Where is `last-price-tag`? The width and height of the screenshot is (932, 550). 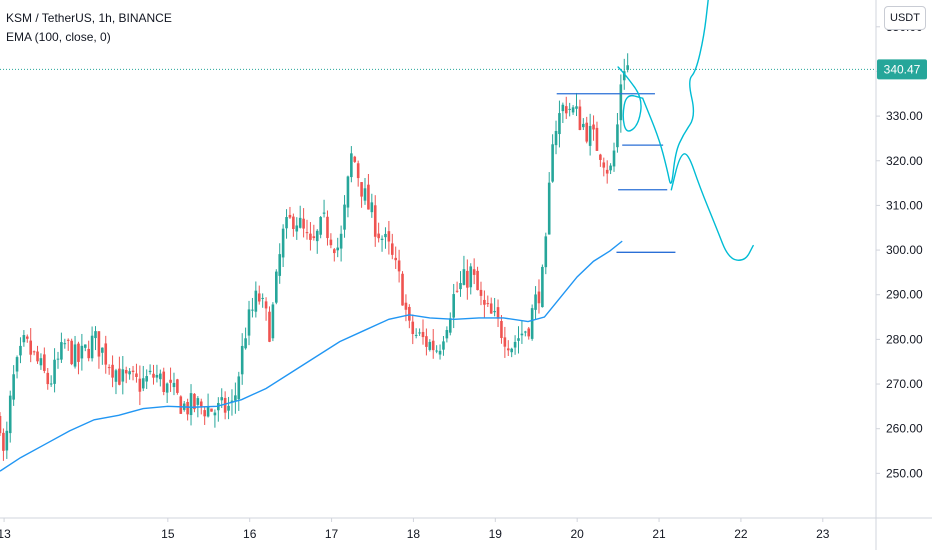
last-price-tag is located at coordinates (902, 69).